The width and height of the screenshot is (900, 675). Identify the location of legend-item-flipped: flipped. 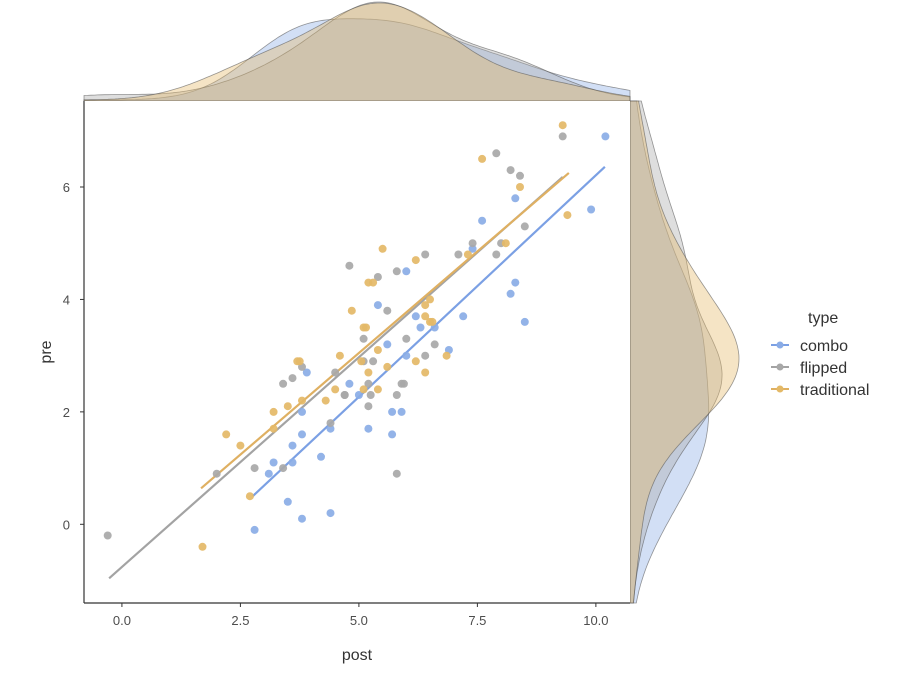
(809, 368).